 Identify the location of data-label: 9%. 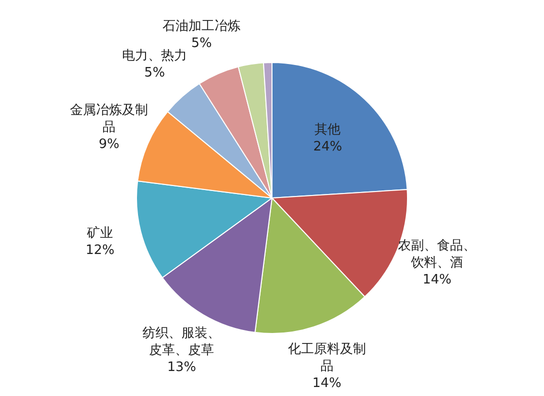
(109, 144).